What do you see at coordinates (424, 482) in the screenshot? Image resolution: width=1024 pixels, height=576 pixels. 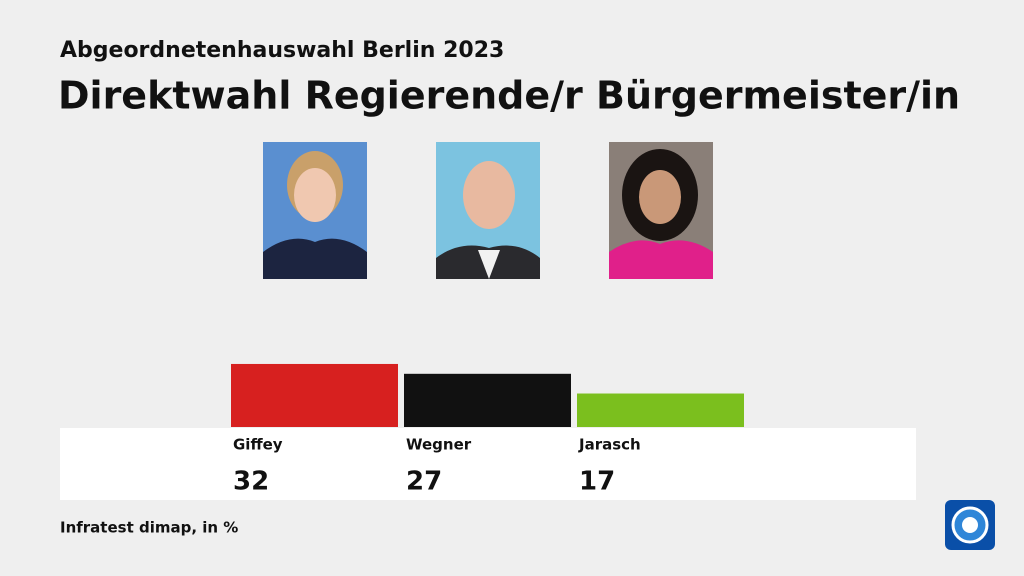 I see `value-label: 27` at bounding box center [424, 482].